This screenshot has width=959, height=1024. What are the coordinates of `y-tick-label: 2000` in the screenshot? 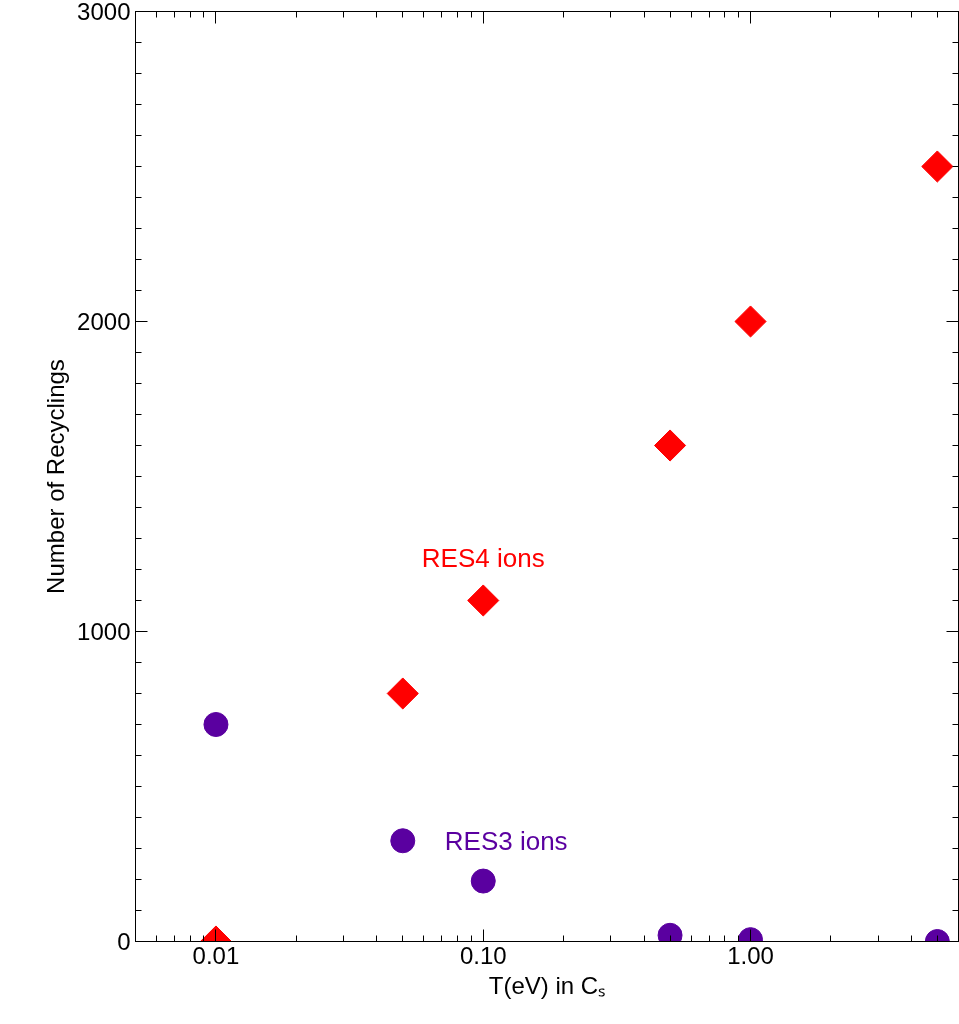 It's located at (104, 321).